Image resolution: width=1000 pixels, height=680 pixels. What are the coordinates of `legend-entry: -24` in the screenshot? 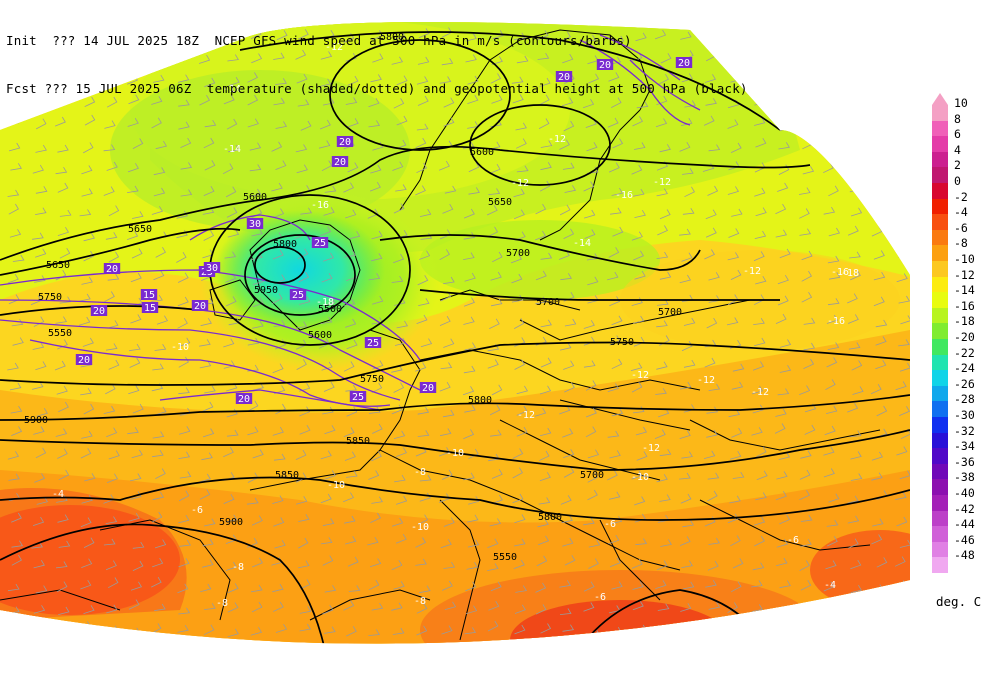 It's located at (964, 374).